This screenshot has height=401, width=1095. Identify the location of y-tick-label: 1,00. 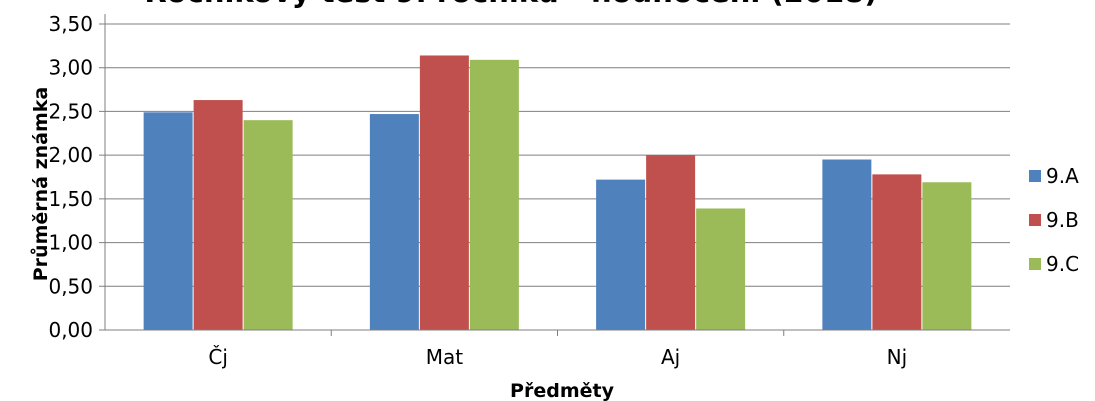
(70, 243).